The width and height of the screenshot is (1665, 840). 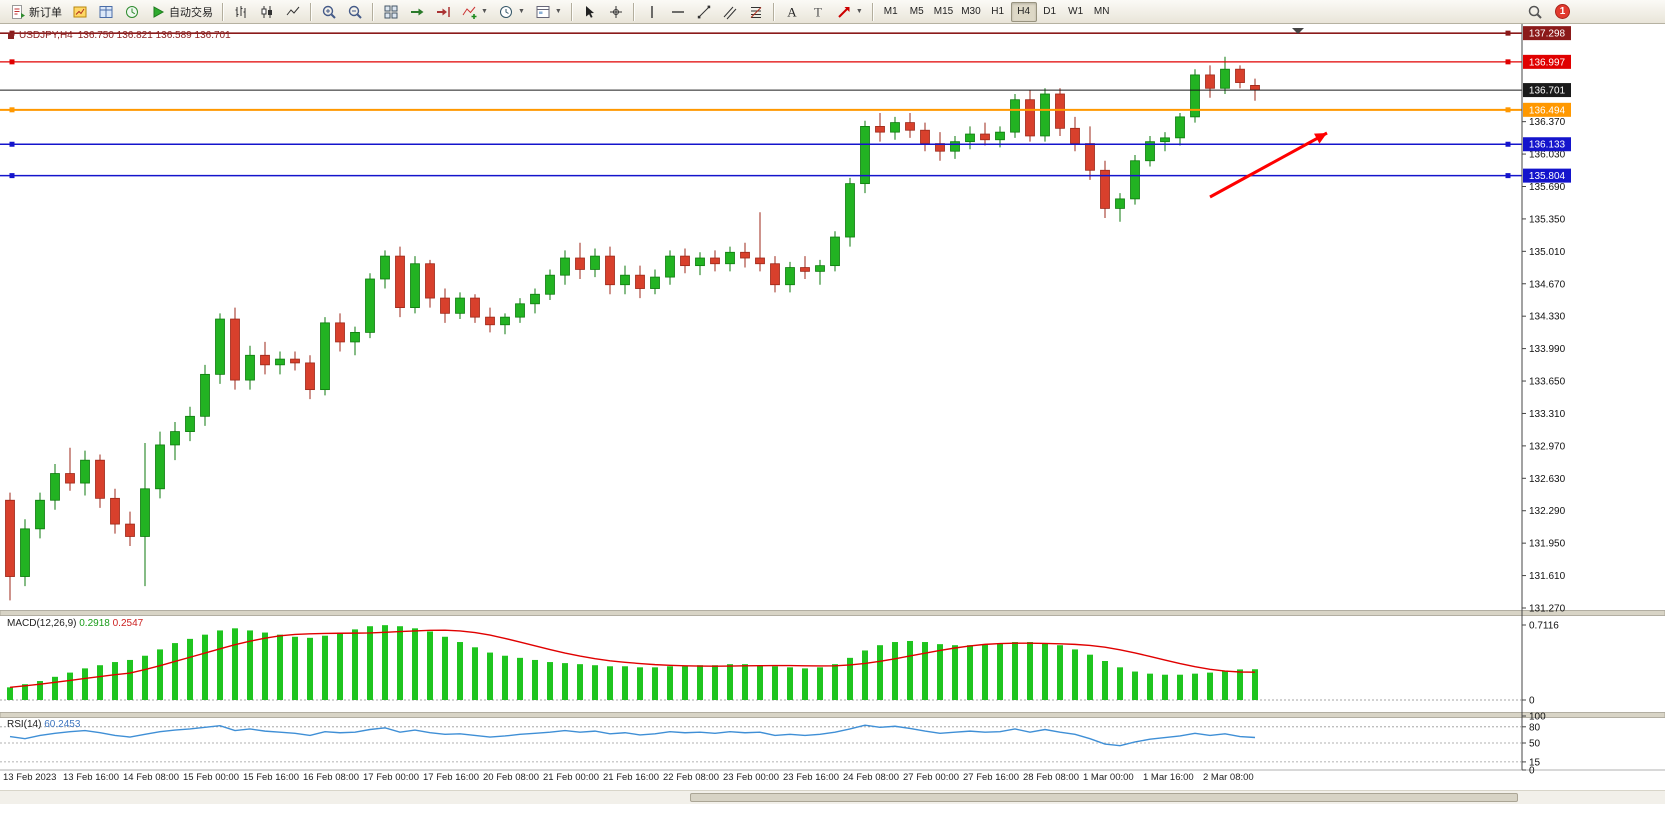 What do you see at coordinates (267, 12) in the screenshot?
I see `candlestick-button` at bounding box center [267, 12].